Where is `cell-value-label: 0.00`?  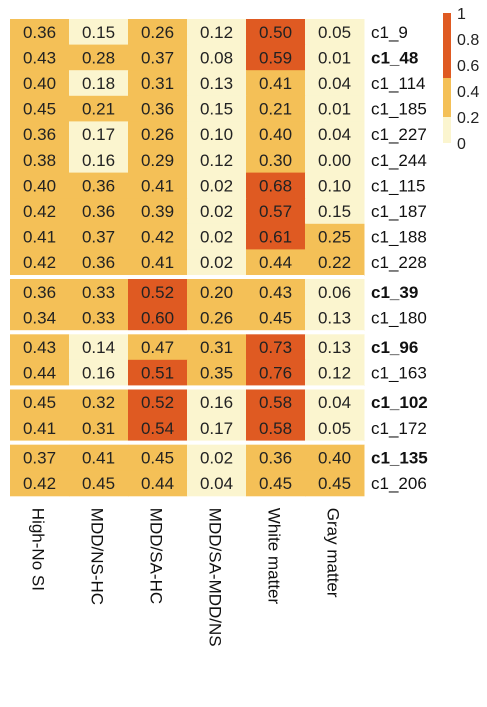 cell-value-label: 0.00 is located at coordinates (334, 160).